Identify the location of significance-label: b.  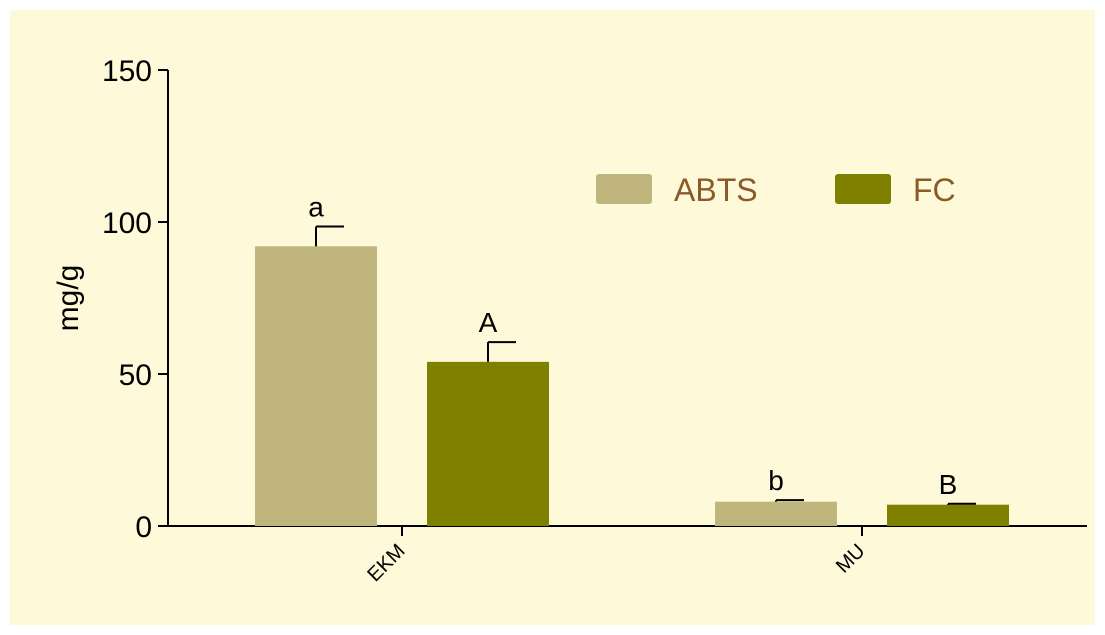
(776, 480).